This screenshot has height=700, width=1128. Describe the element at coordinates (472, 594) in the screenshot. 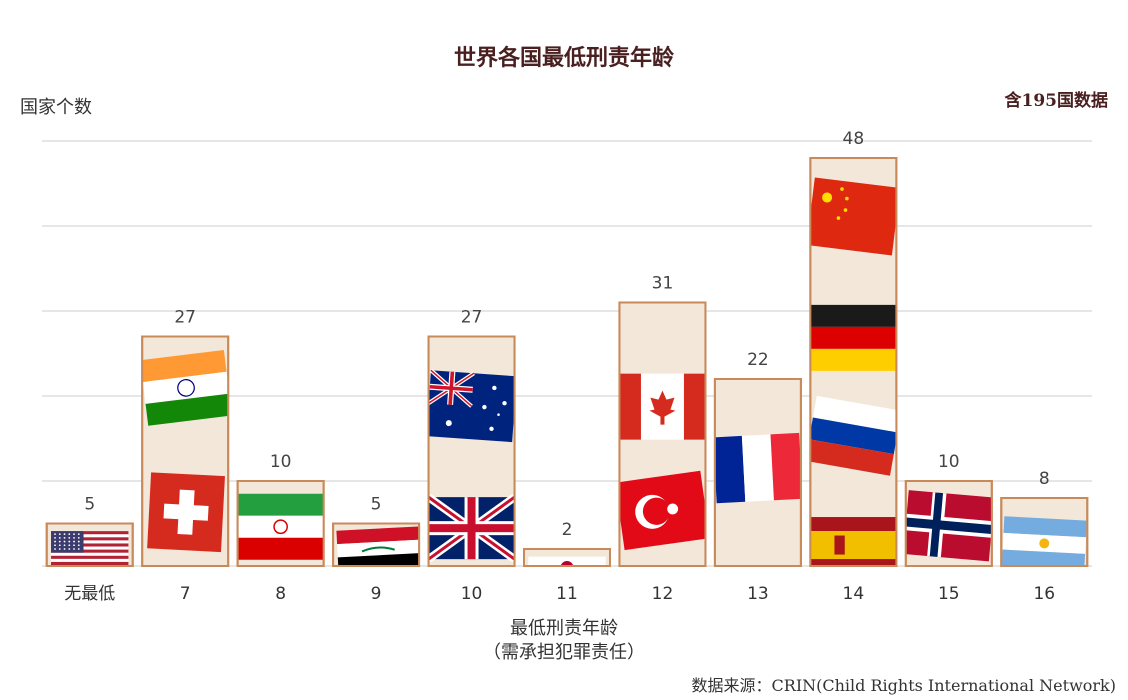

I see `category-label: 10` at that location.